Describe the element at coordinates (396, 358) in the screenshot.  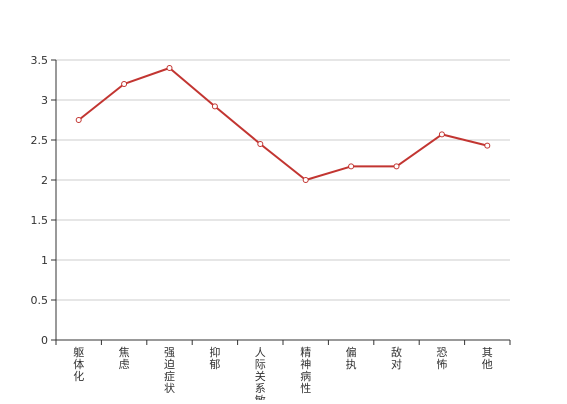
I see `x-tick-label: 敌对` at that location.